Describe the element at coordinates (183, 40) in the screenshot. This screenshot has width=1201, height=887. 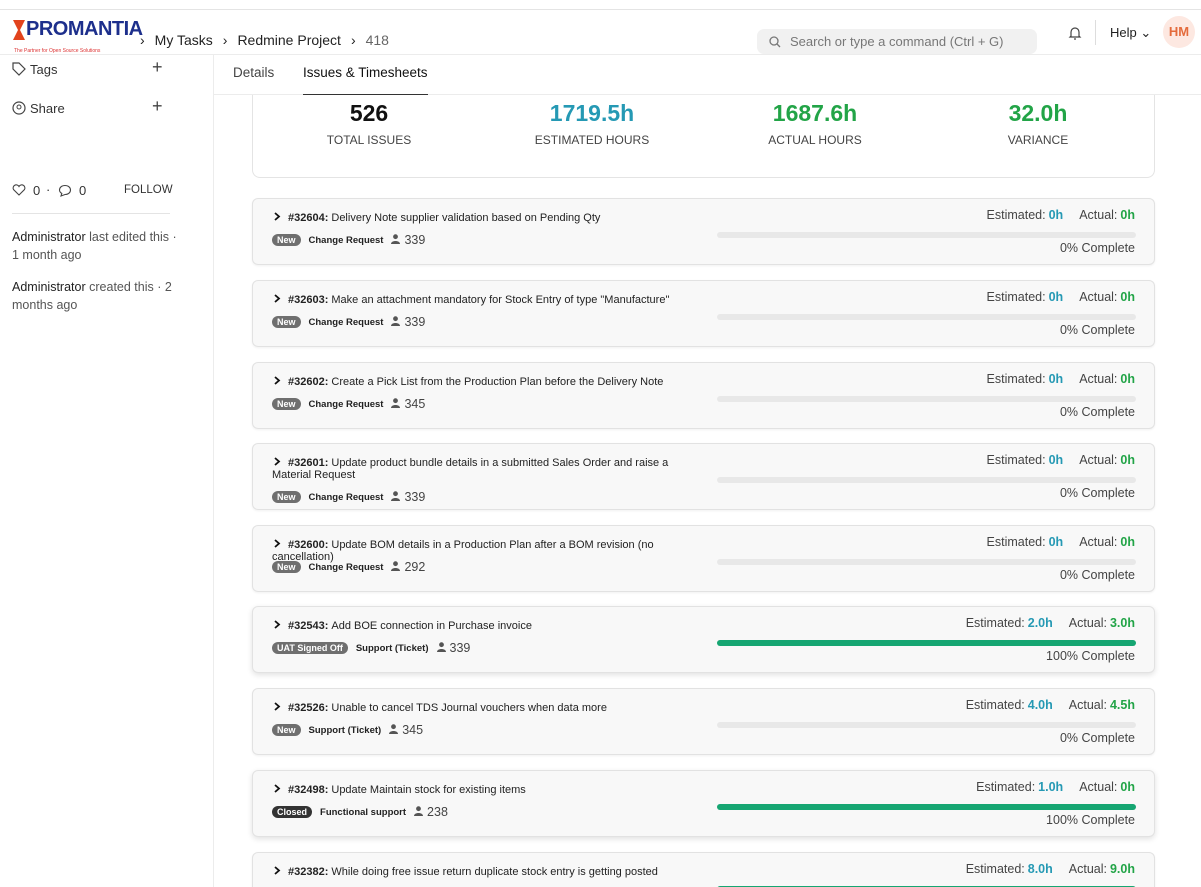
I see `breadcrumb: My Tasks` at that location.